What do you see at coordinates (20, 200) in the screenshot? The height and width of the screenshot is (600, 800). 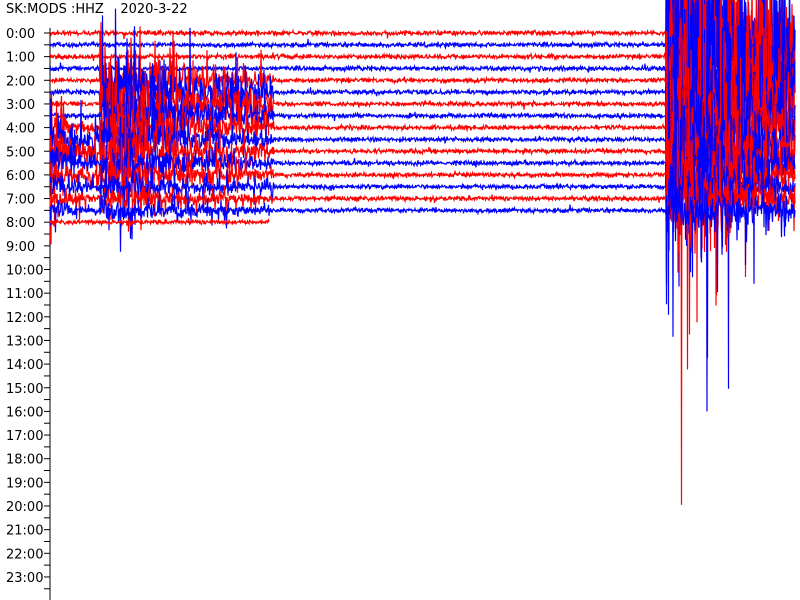 I see `hour-label: 7:00` at bounding box center [20, 200].